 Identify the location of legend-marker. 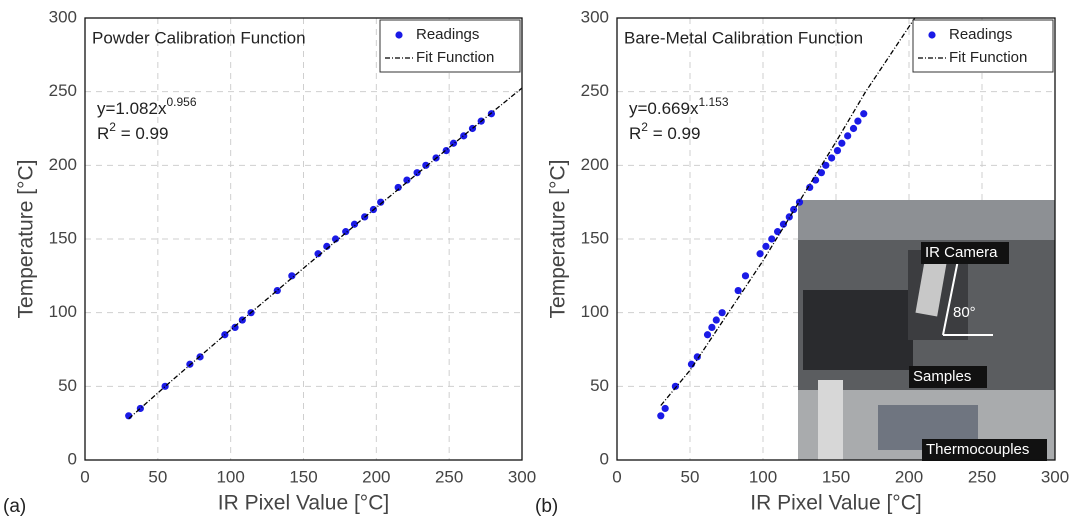
(932, 35).